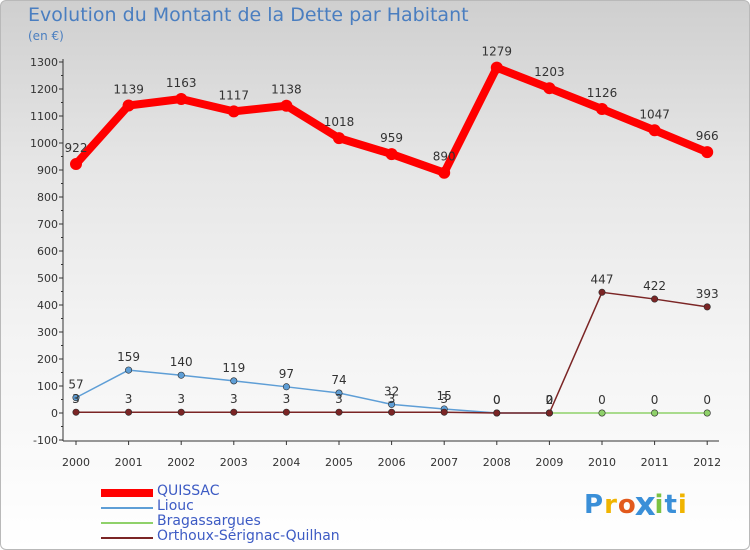 The image size is (750, 550). I want to click on data-label-quissac: 1018, so click(339, 122).